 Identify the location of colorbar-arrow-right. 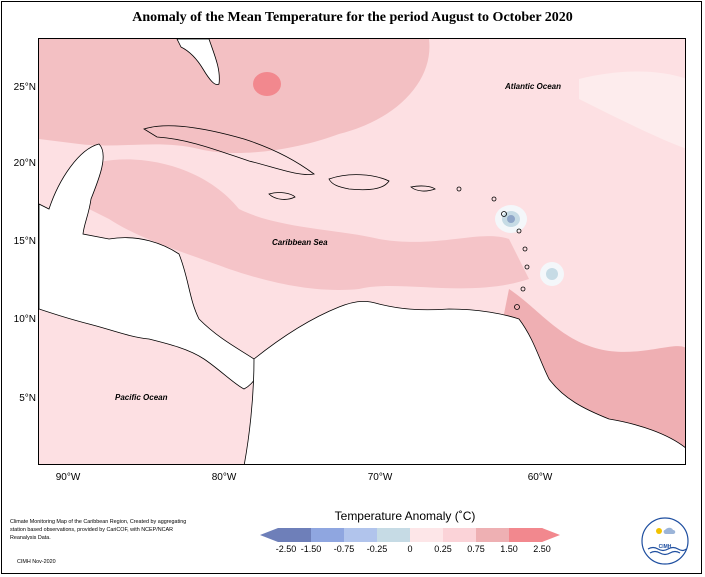
(551, 535).